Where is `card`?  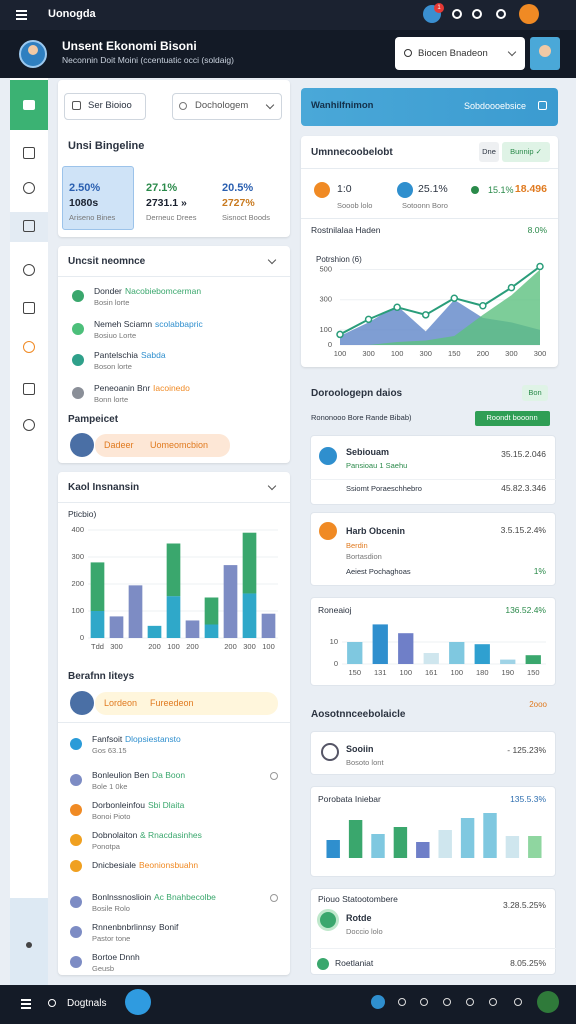
card is located at coordinates (433, 470).